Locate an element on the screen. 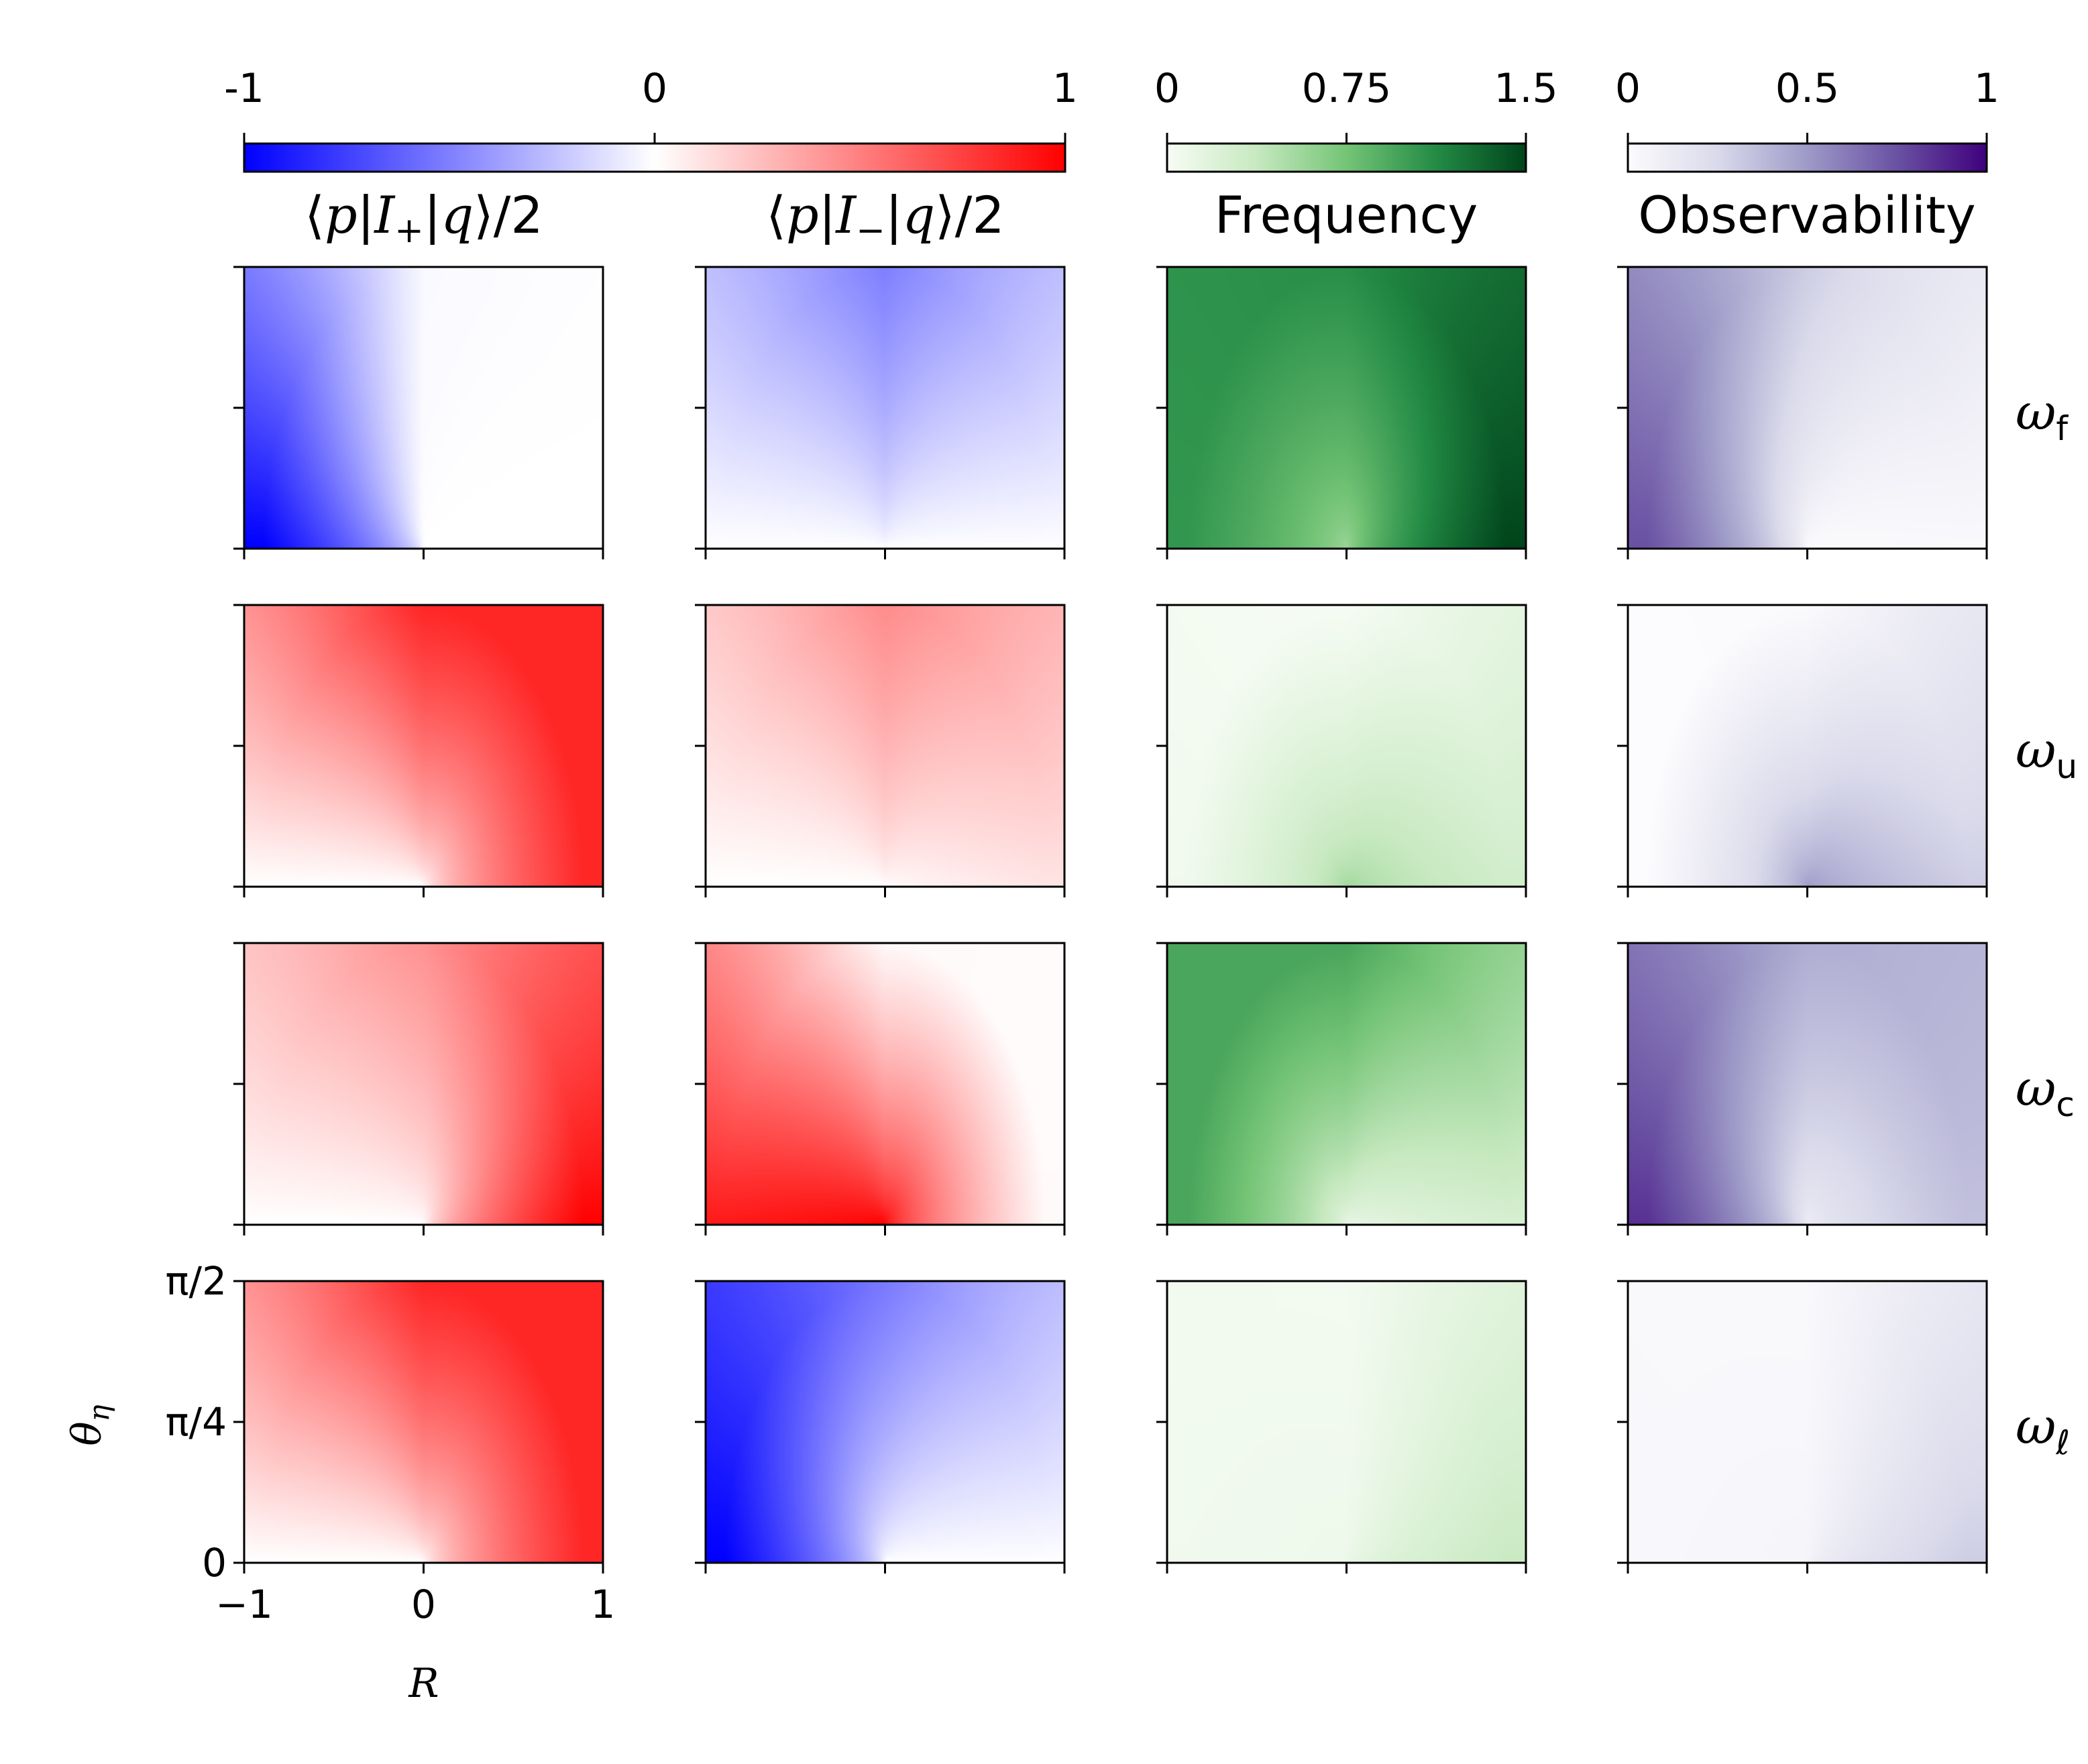 This screenshot has width=2088, height=1764. panel-r3-c0: 0π/4π/2−1 0 1 is located at coordinates (391, 1443).